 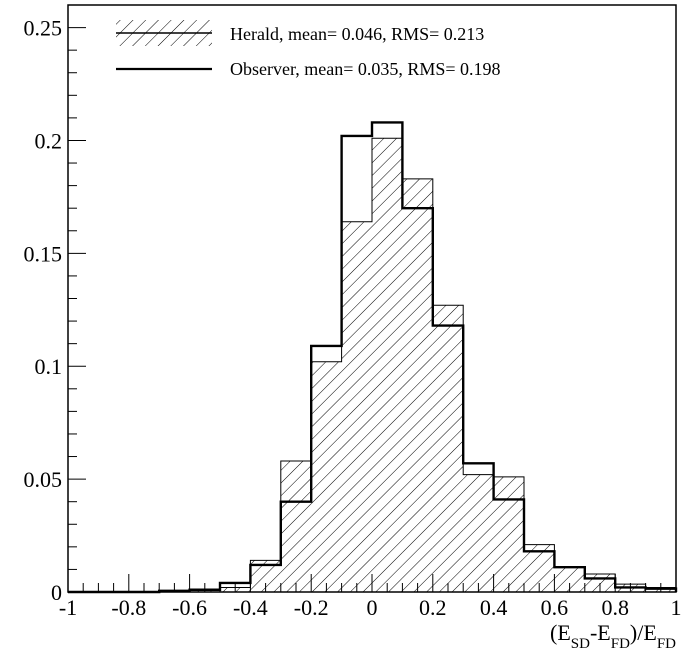 What do you see at coordinates (365, 69) in the screenshot?
I see `legend-label-observer: Observer, mean= 0.035, RMS= 0.198` at bounding box center [365, 69].